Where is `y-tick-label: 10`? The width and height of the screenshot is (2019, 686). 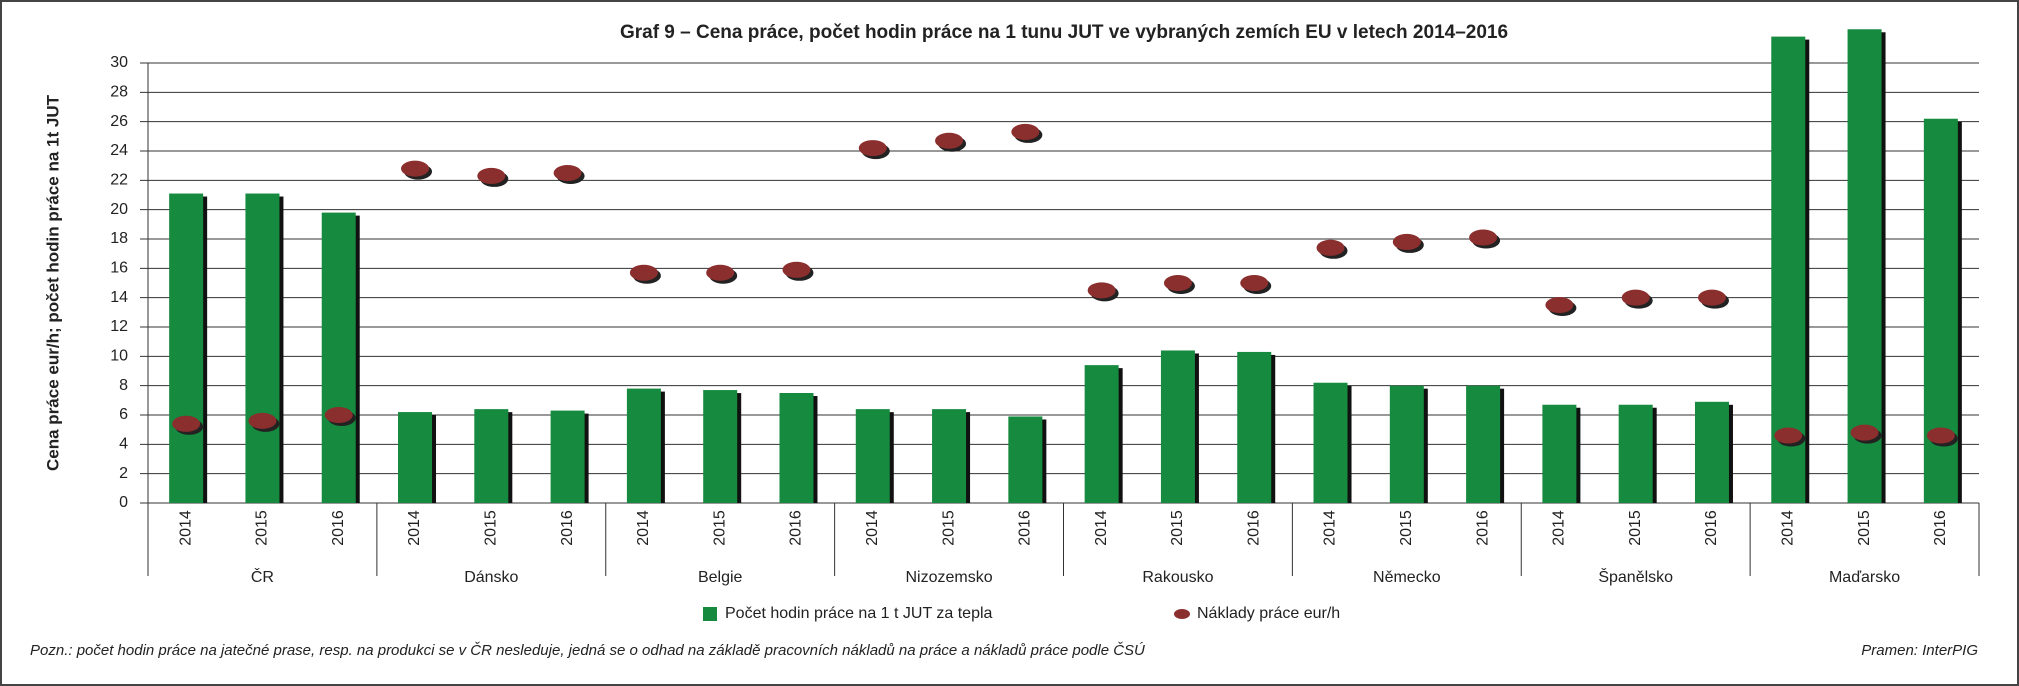 y-tick-label: 10 is located at coordinates (119, 356).